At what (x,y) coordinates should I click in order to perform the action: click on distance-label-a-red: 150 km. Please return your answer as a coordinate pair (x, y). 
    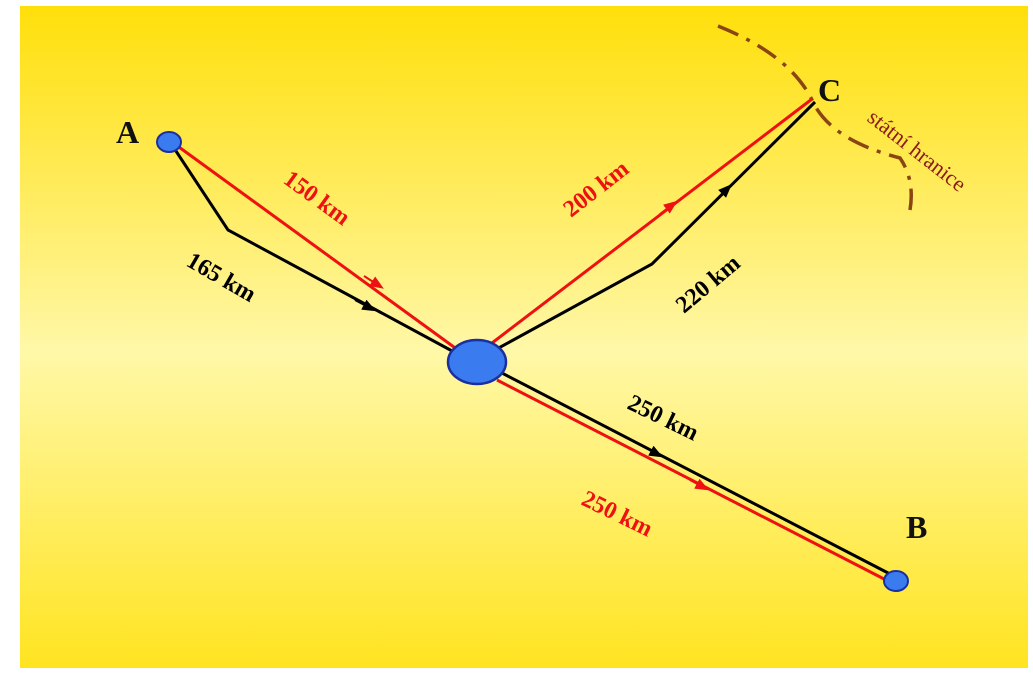
    Looking at the image, I should click on (316, 198).